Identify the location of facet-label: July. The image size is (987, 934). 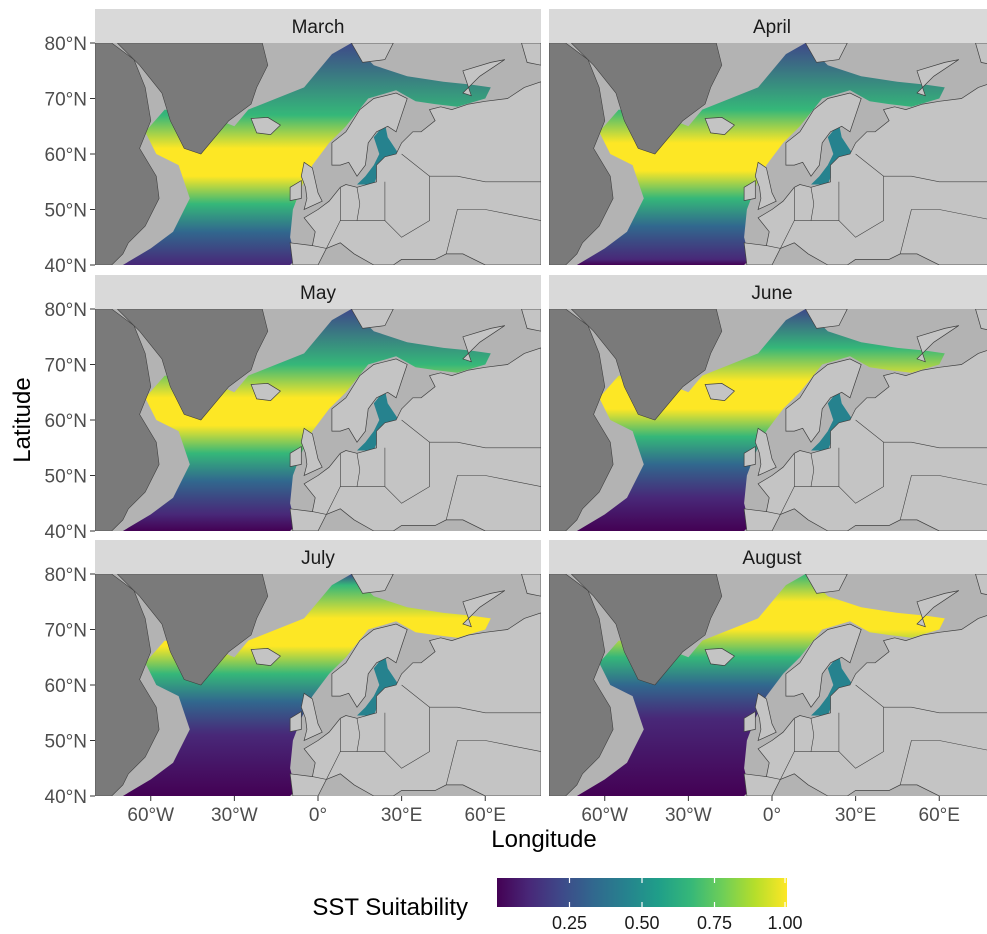
(318, 558).